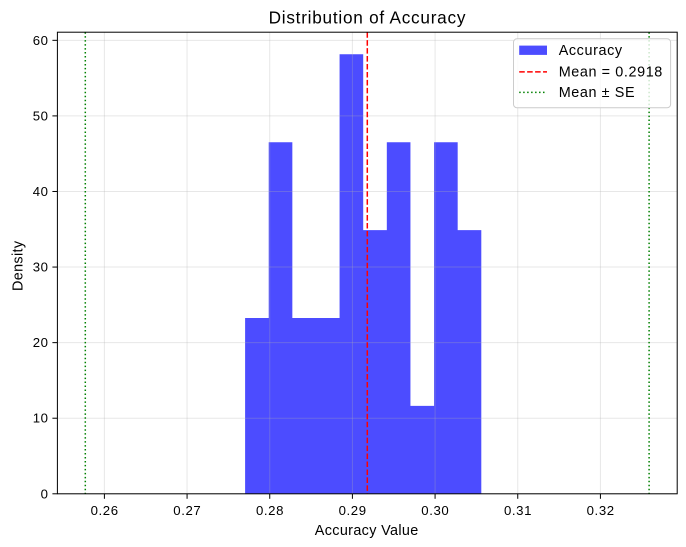 The width and height of the screenshot is (686, 547). What do you see at coordinates (353, 510) in the screenshot?
I see `svg-text: 0.29` at bounding box center [353, 510].